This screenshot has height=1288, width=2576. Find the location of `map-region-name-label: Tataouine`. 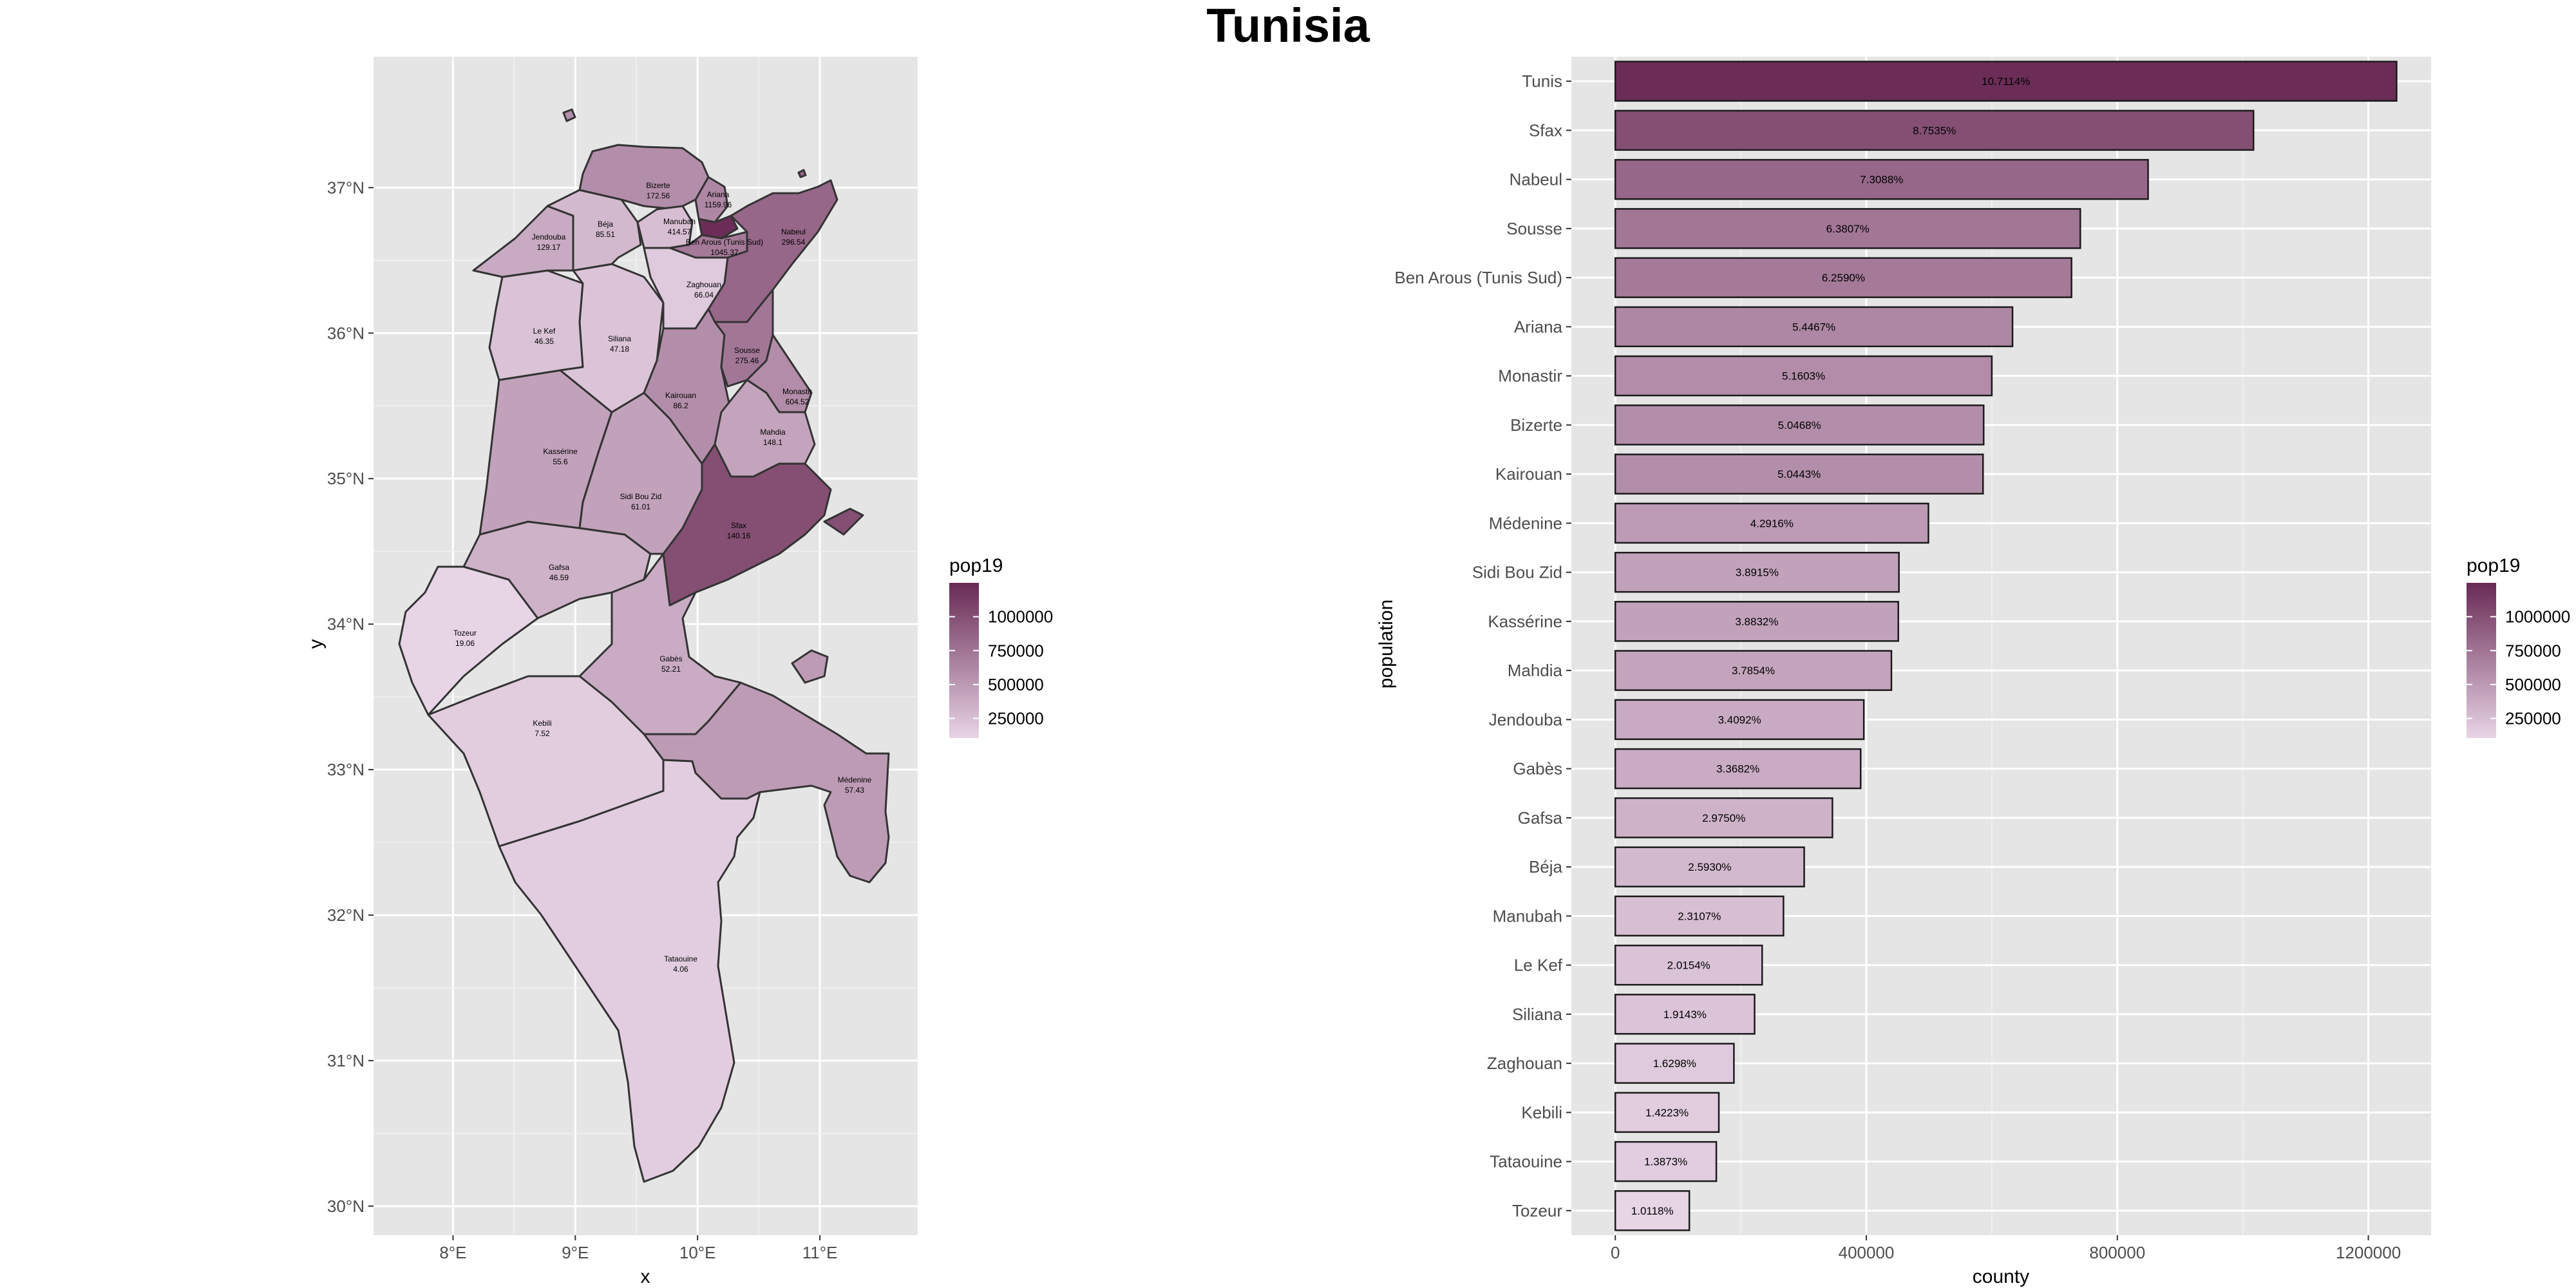

map-region-name-label: Tataouine is located at coordinates (681, 958).